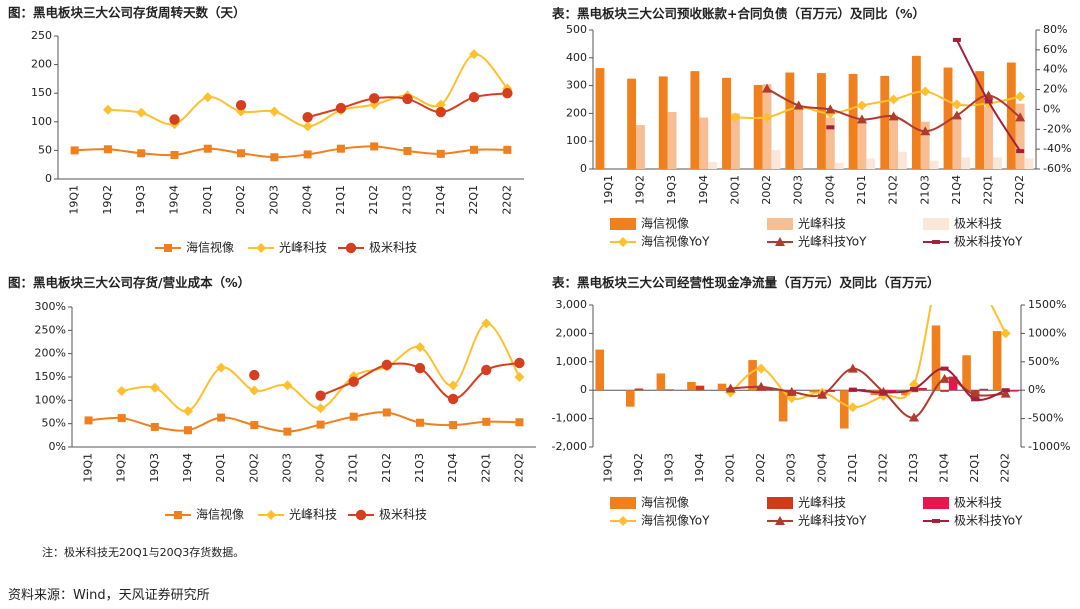 The width and height of the screenshot is (1080, 609). I want to click on c4-y2-tick: -1000%, so click(1049, 446).